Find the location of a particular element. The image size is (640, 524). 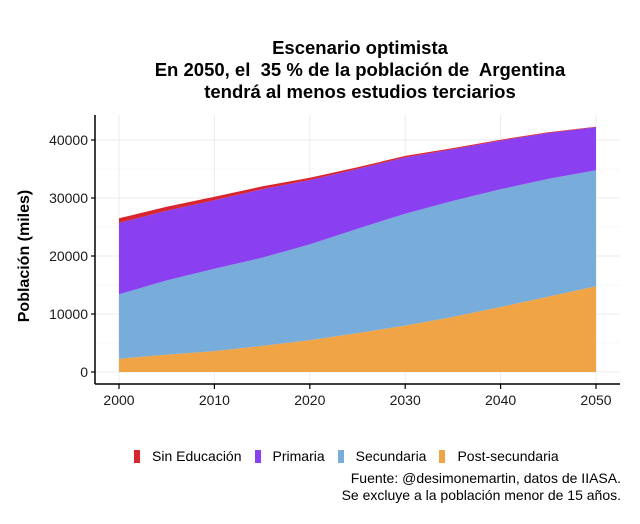

legend-label: Sin Educación is located at coordinates (197, 456).